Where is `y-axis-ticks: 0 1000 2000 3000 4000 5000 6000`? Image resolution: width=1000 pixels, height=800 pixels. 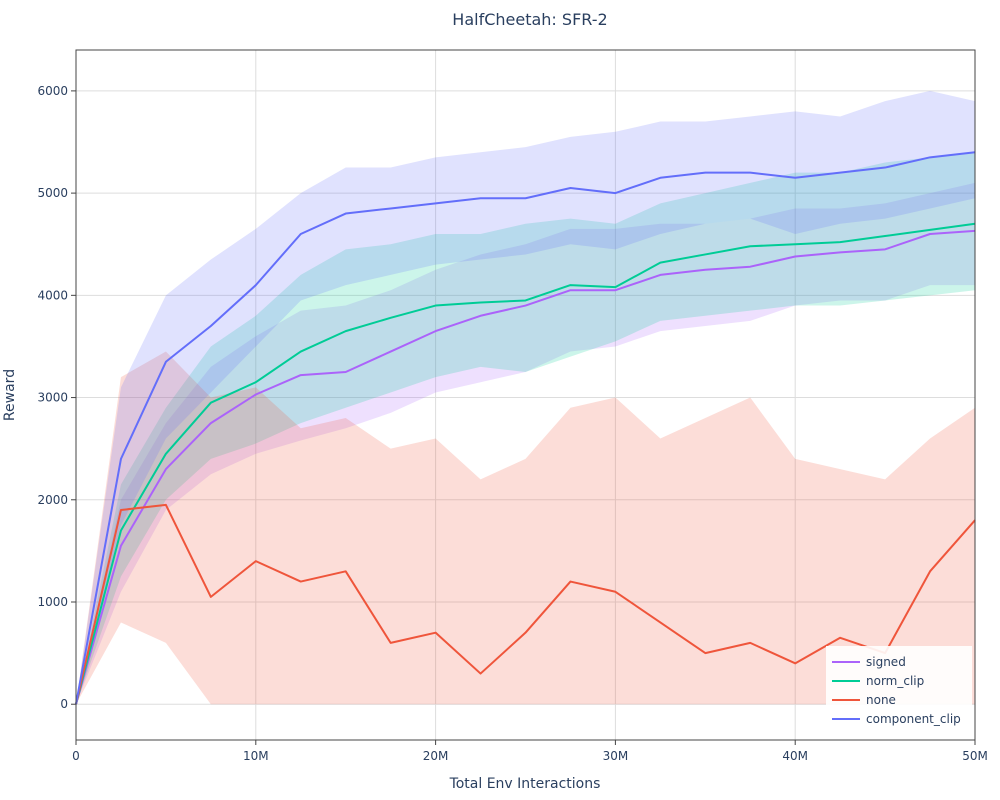 y-axis-ticks: 0 1000 2000 3000 4000 5000 6000 is located at coordinates (56, 397).